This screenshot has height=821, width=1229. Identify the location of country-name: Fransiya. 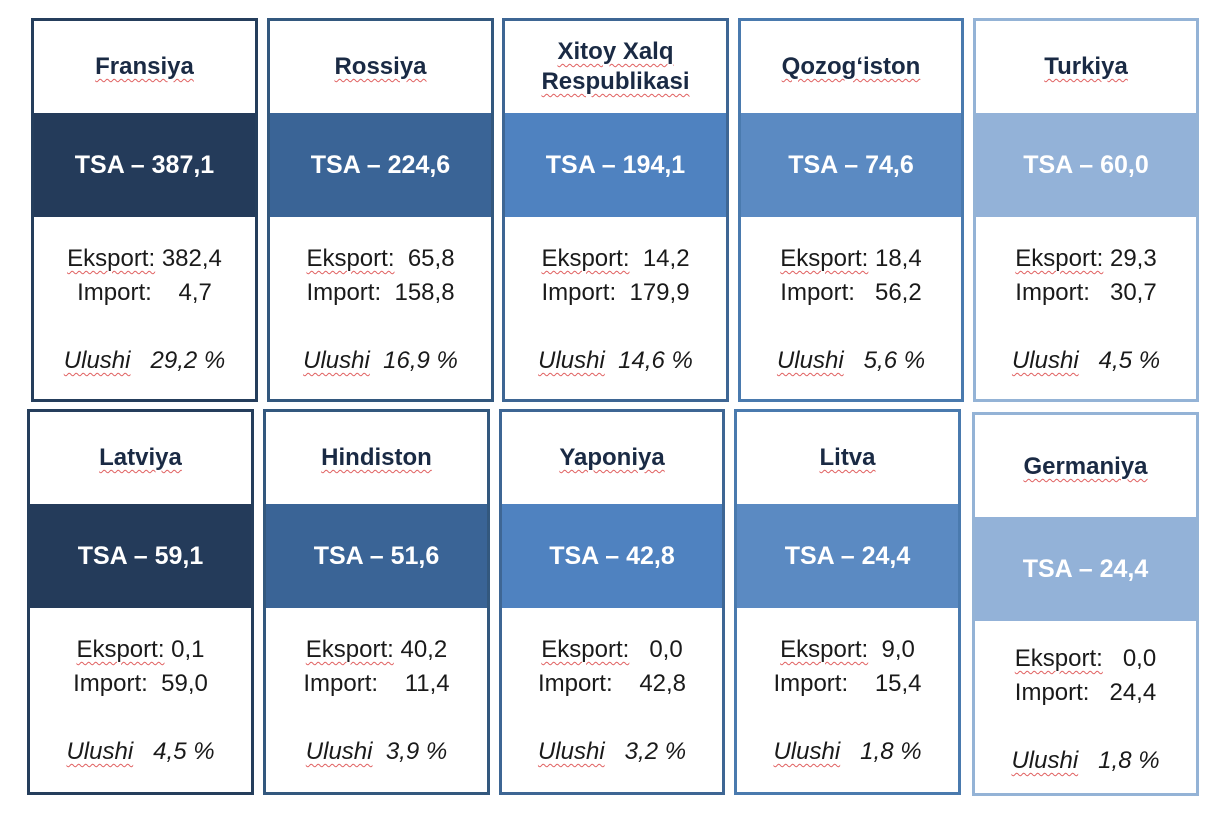
(144, 66).